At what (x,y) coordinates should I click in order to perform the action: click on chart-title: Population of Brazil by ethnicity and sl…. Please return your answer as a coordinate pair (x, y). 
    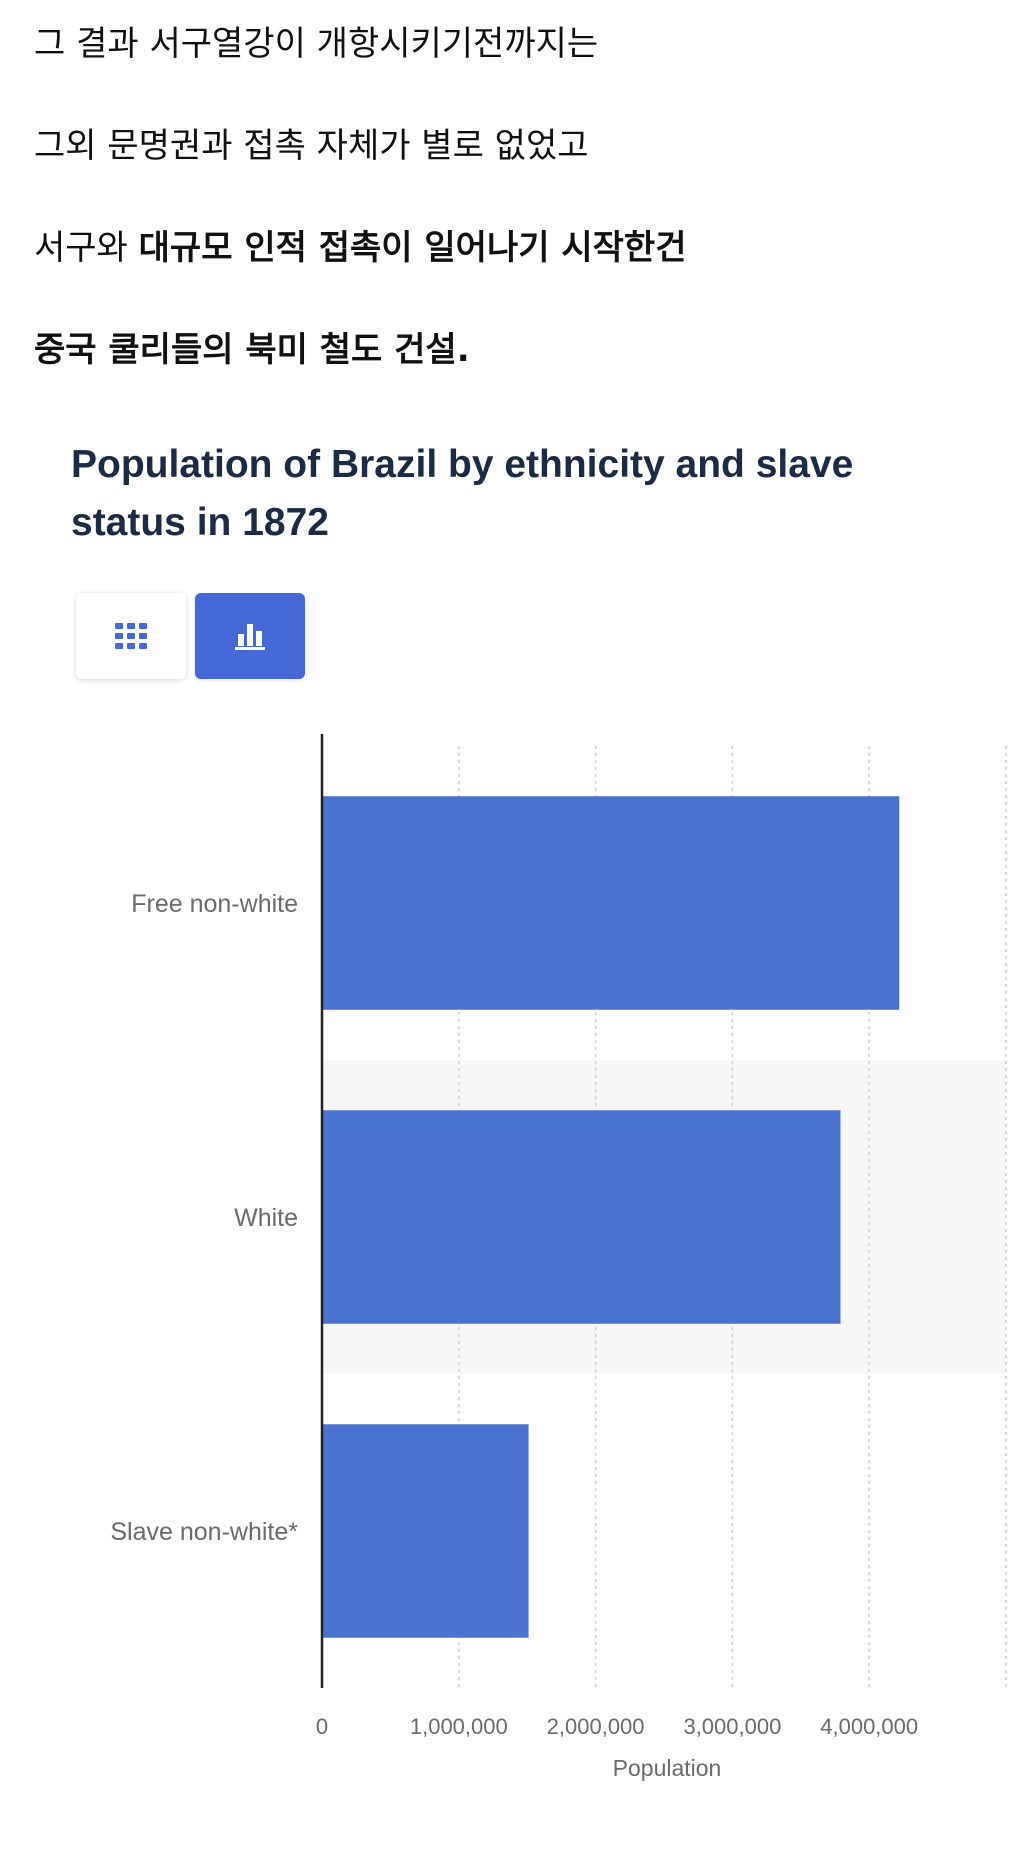
    Looking at the image, I should click on (462, 493).